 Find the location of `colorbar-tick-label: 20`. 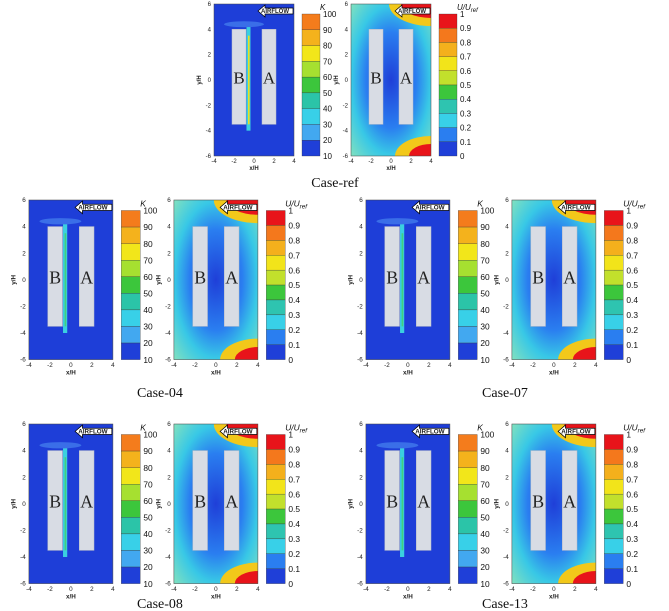

colorbar-tick-label: 20 is located at coordinates (485, 567).